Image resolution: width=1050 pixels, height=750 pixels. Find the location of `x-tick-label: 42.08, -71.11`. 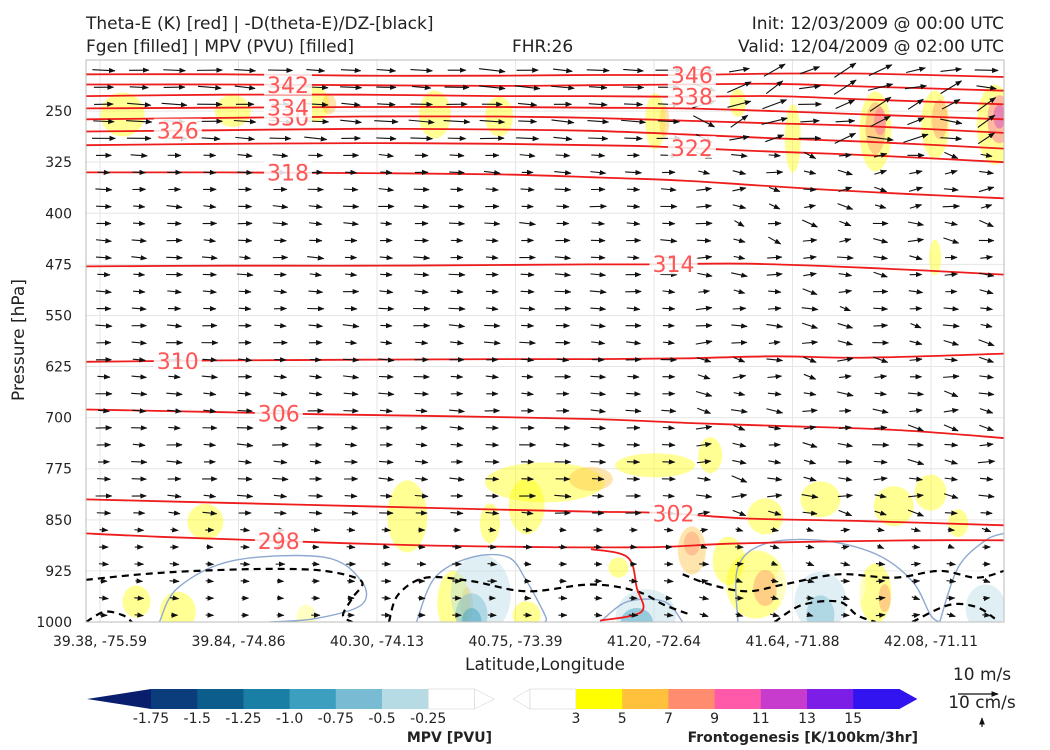

x-tick-label: 42.08, -71.11 is located at coordinates (931, 642).